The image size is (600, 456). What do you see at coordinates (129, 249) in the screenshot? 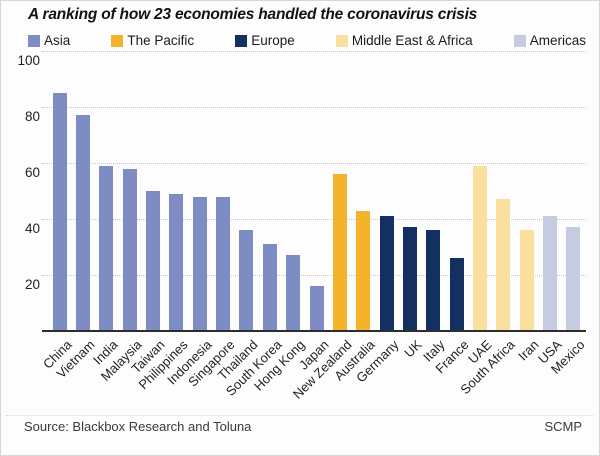
I see `bar-malaysia` at bounding box center [129, 249].